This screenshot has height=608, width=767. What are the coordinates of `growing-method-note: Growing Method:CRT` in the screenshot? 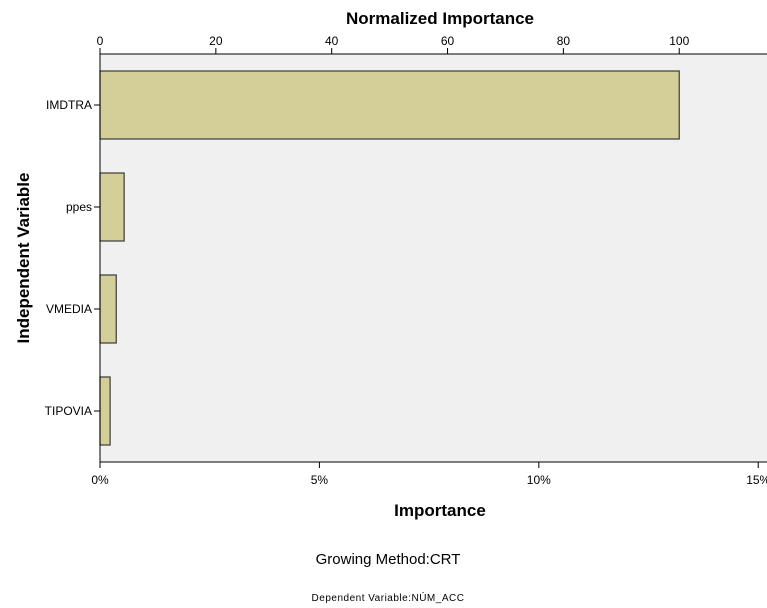 It's located at (388, 559).